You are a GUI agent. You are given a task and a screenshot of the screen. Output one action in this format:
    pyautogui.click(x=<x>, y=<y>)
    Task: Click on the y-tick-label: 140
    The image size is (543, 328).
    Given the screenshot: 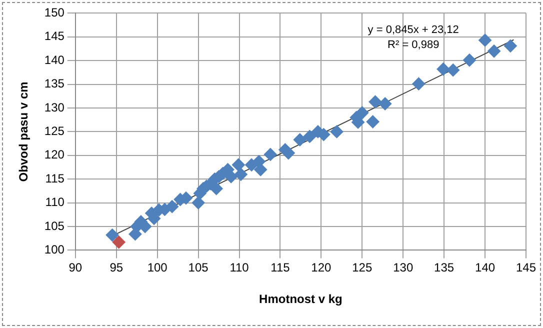 What is the action you would take?
    pyautogui.click(x=54, y=59)
    